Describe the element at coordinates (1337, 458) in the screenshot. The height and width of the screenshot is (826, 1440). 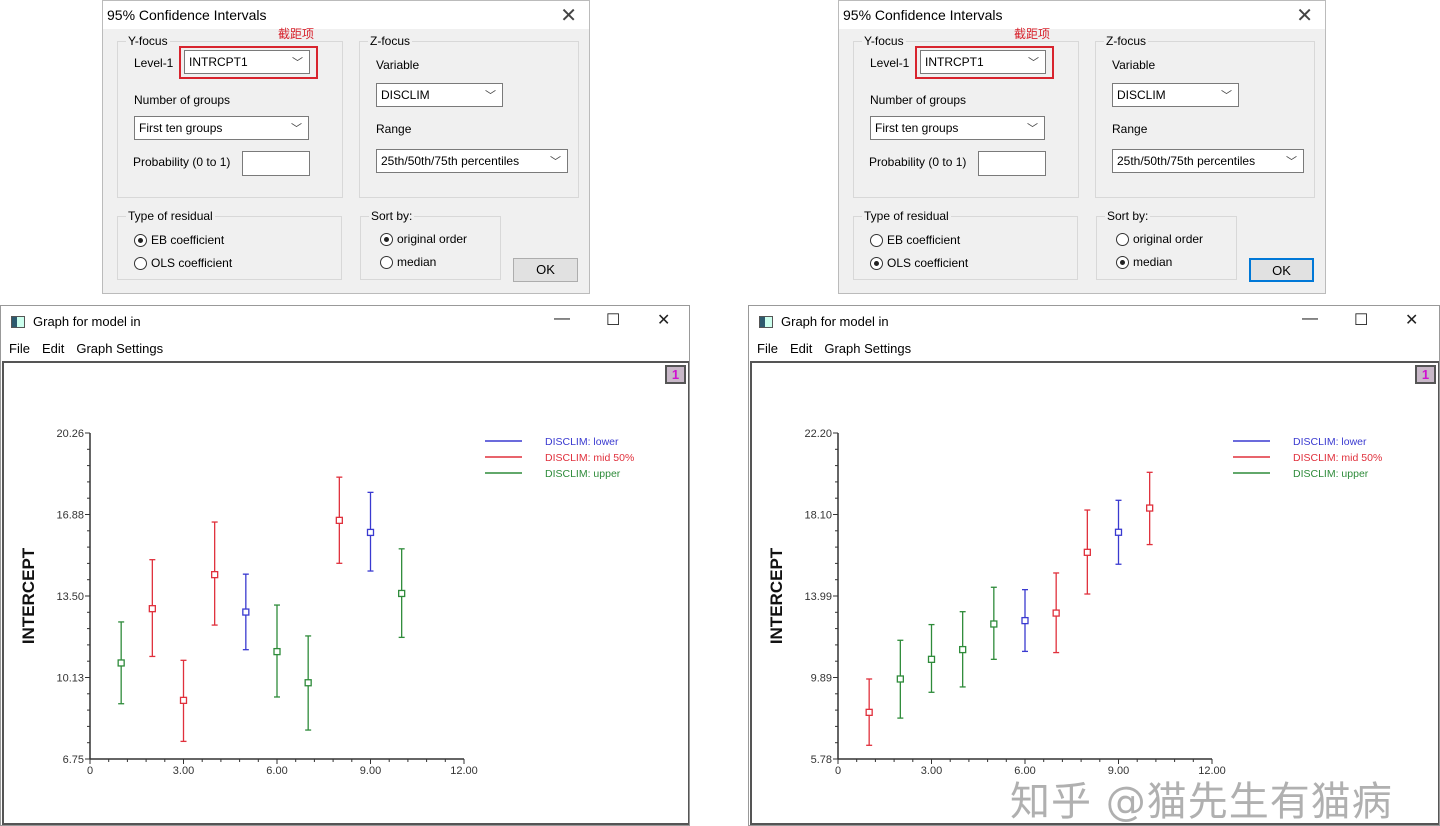
I see `legend-label-mid: DISCLIM: mid 50%` at that location.